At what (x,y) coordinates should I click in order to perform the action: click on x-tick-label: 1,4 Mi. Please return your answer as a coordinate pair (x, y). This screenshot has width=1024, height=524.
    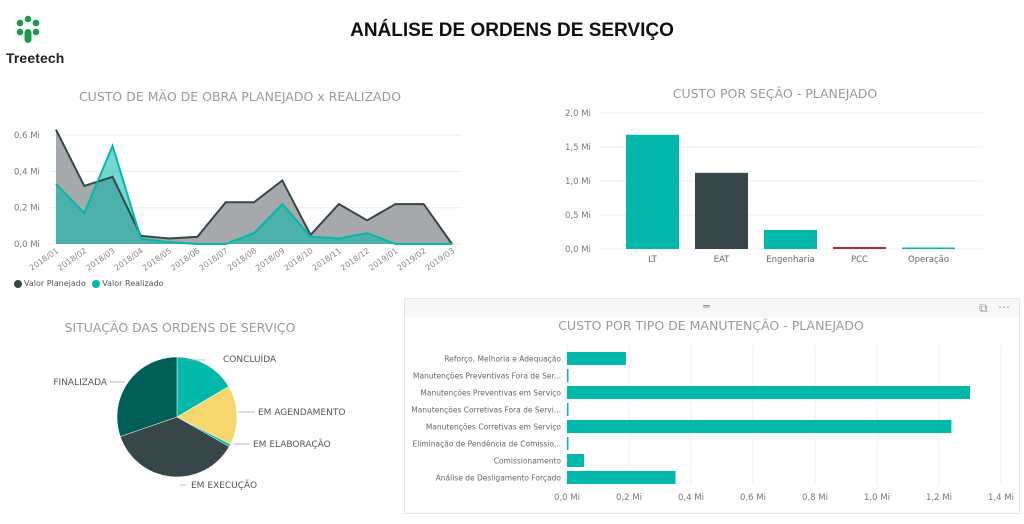
    Looking at the image, I should click on (1001, 498).